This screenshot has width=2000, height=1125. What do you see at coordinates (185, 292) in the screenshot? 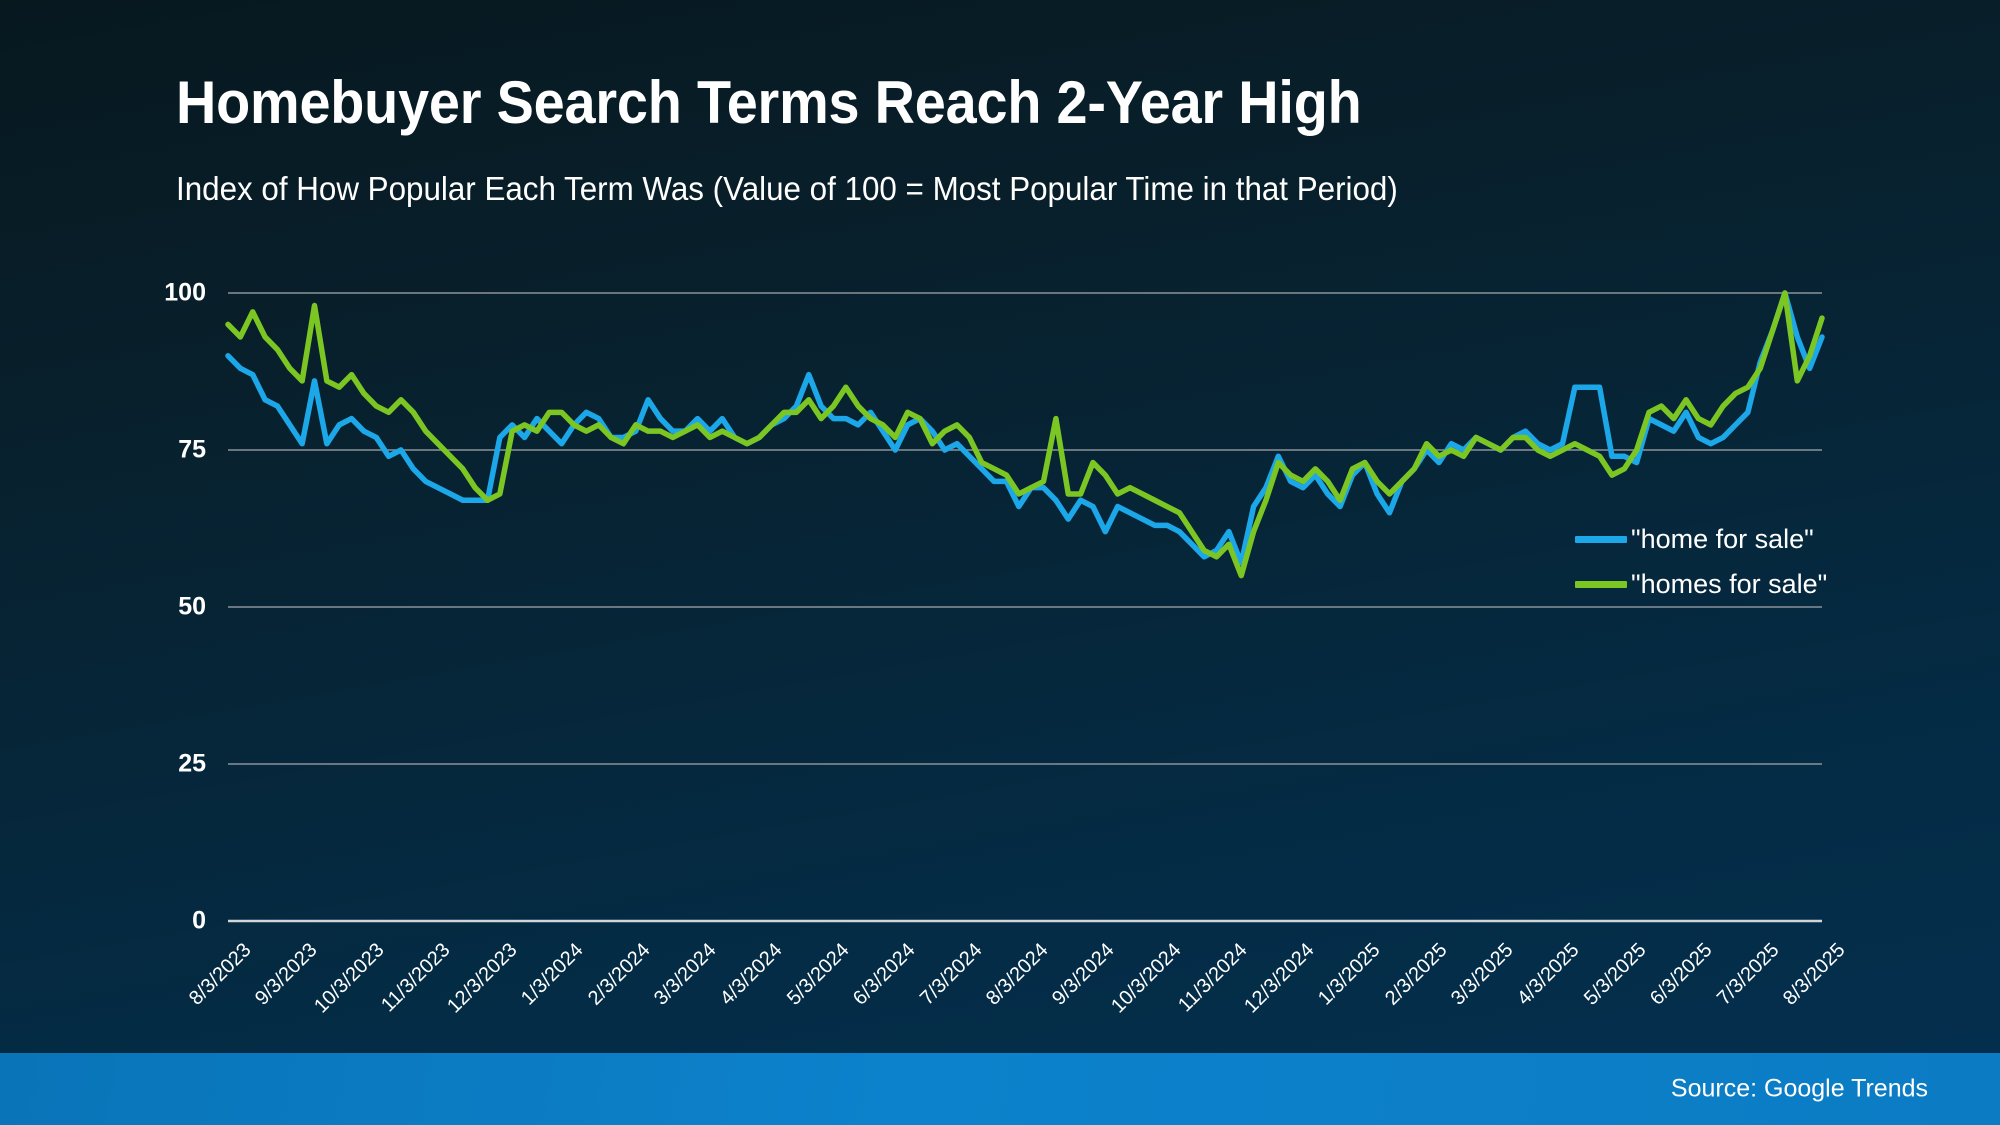
I see `y-axis-tick-label: 100` at bounding box center [185, 292].